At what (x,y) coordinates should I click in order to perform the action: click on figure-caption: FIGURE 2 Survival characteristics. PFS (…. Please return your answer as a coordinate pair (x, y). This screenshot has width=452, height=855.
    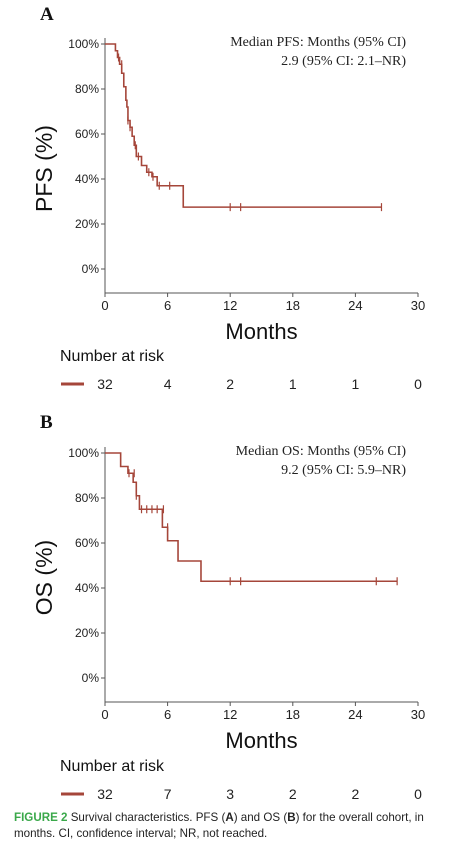
    Looking at the image, I should click on (229, 826).